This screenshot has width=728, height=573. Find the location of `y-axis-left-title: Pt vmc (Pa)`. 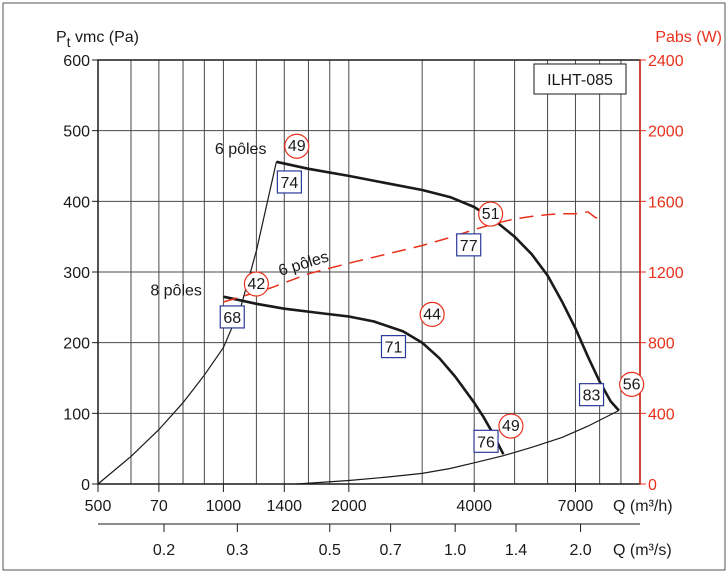

y-axis-left-title: Pt vmc (Pa) is located at coordinates (97, 39).